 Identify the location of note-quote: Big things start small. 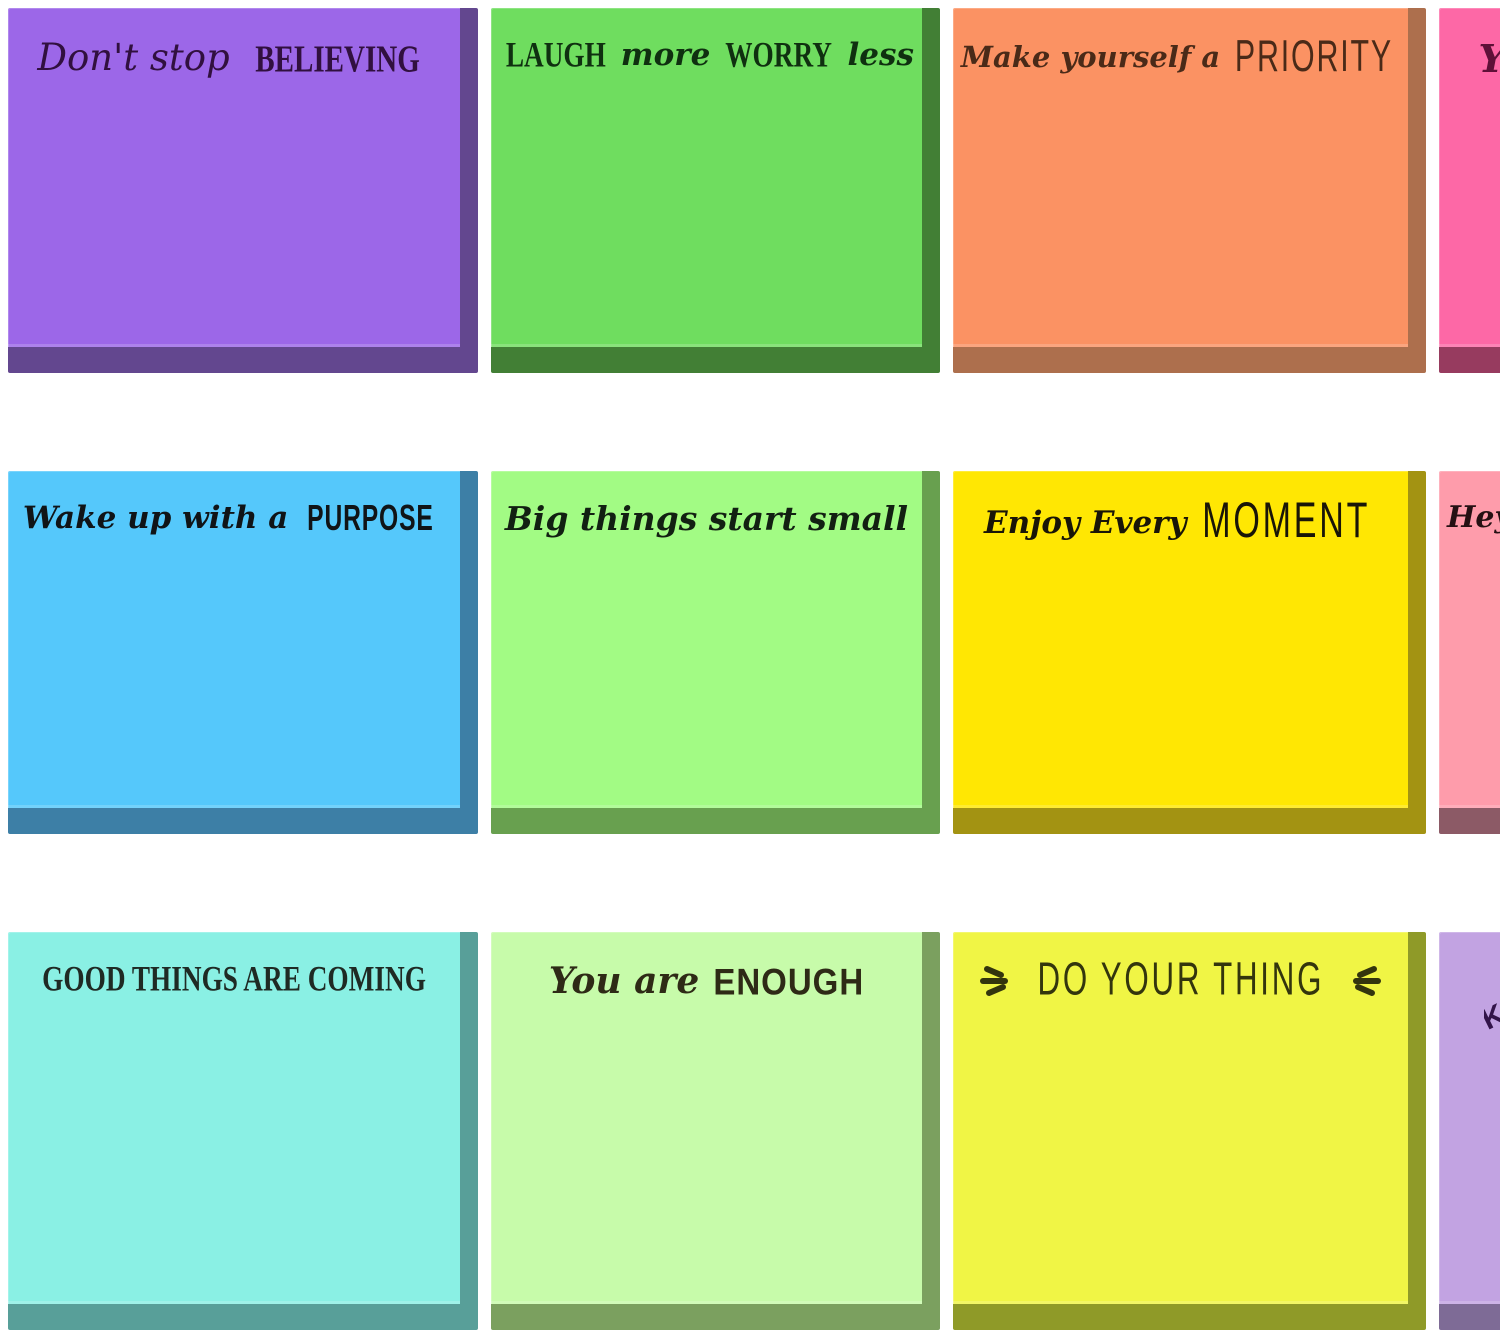
(706, 504).